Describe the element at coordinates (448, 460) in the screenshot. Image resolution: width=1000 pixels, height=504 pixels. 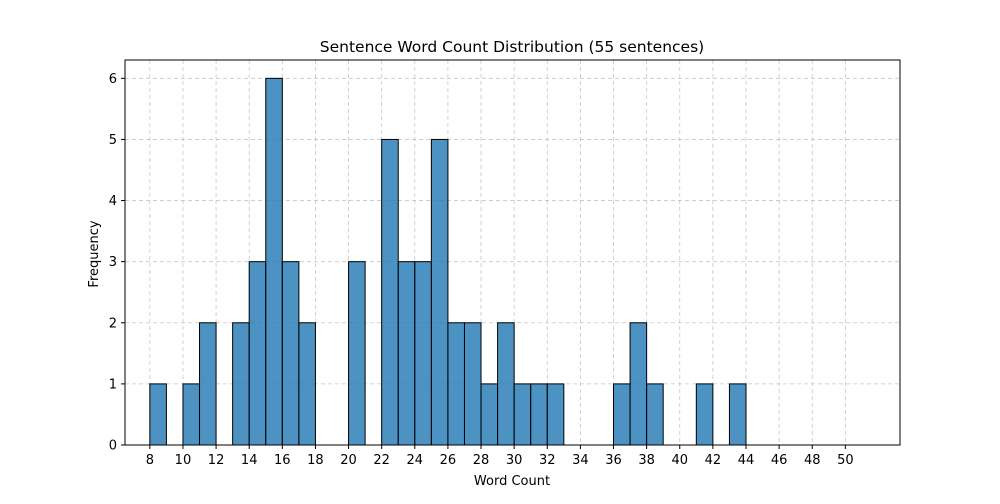
I see `x-tick-label: 26` at that location.